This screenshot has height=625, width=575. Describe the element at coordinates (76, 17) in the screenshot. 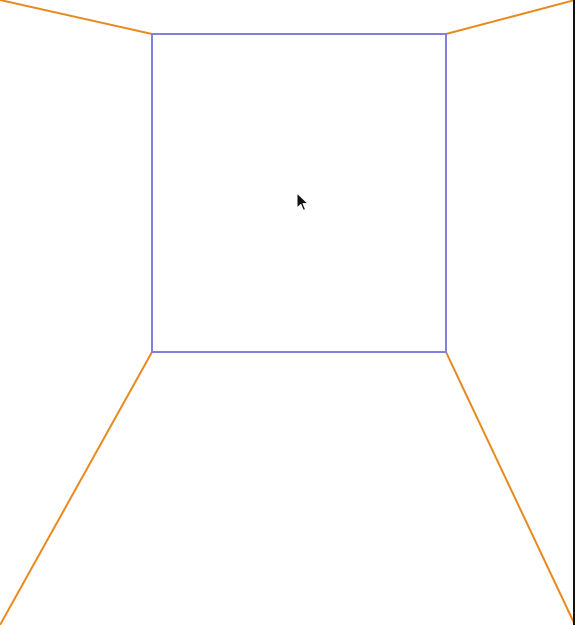

I see `edge-top-left` at that location.